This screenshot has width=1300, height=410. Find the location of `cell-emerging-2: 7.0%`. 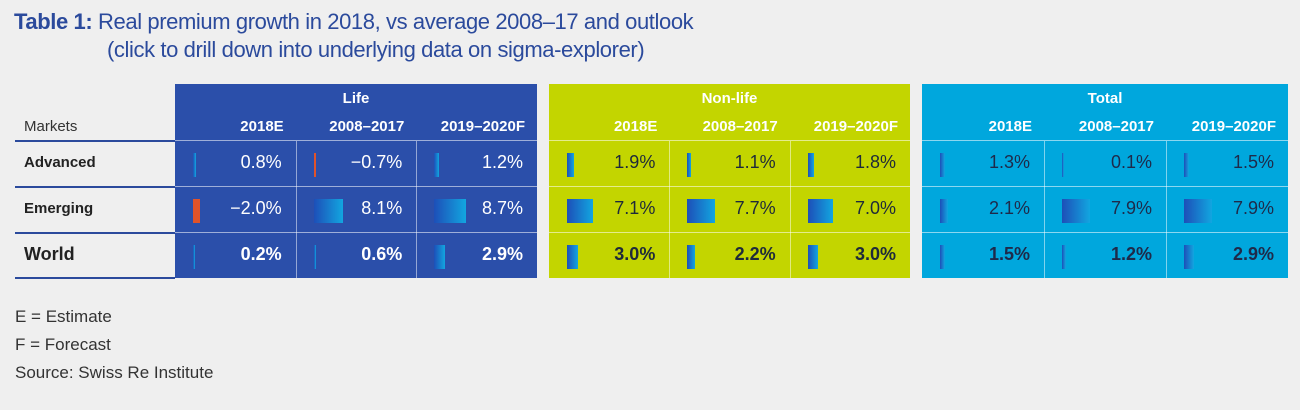

cell-emerging-2: 7.0% is located at coordinates (850, 209).